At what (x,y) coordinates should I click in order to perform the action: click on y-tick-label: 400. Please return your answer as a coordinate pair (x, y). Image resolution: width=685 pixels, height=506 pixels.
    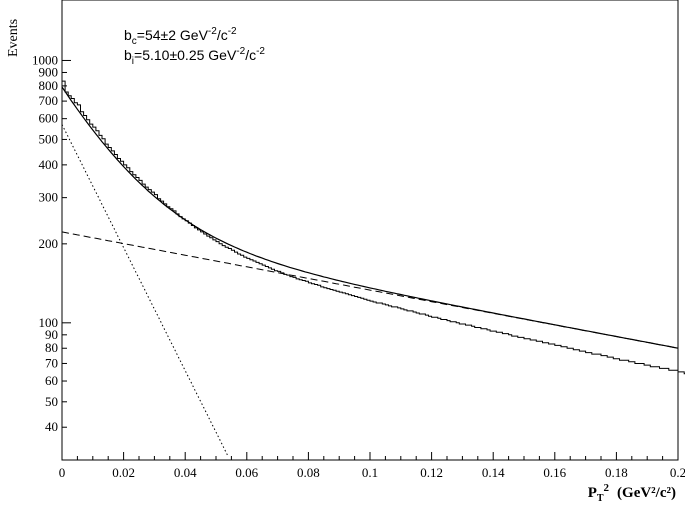
    Looking at the image, I should click on (49, 164).